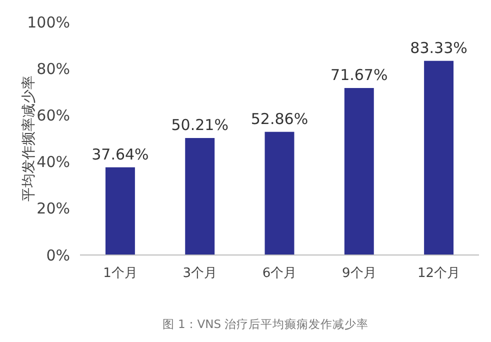  I want to click on data-label: 83.33%, so click(439, 47).